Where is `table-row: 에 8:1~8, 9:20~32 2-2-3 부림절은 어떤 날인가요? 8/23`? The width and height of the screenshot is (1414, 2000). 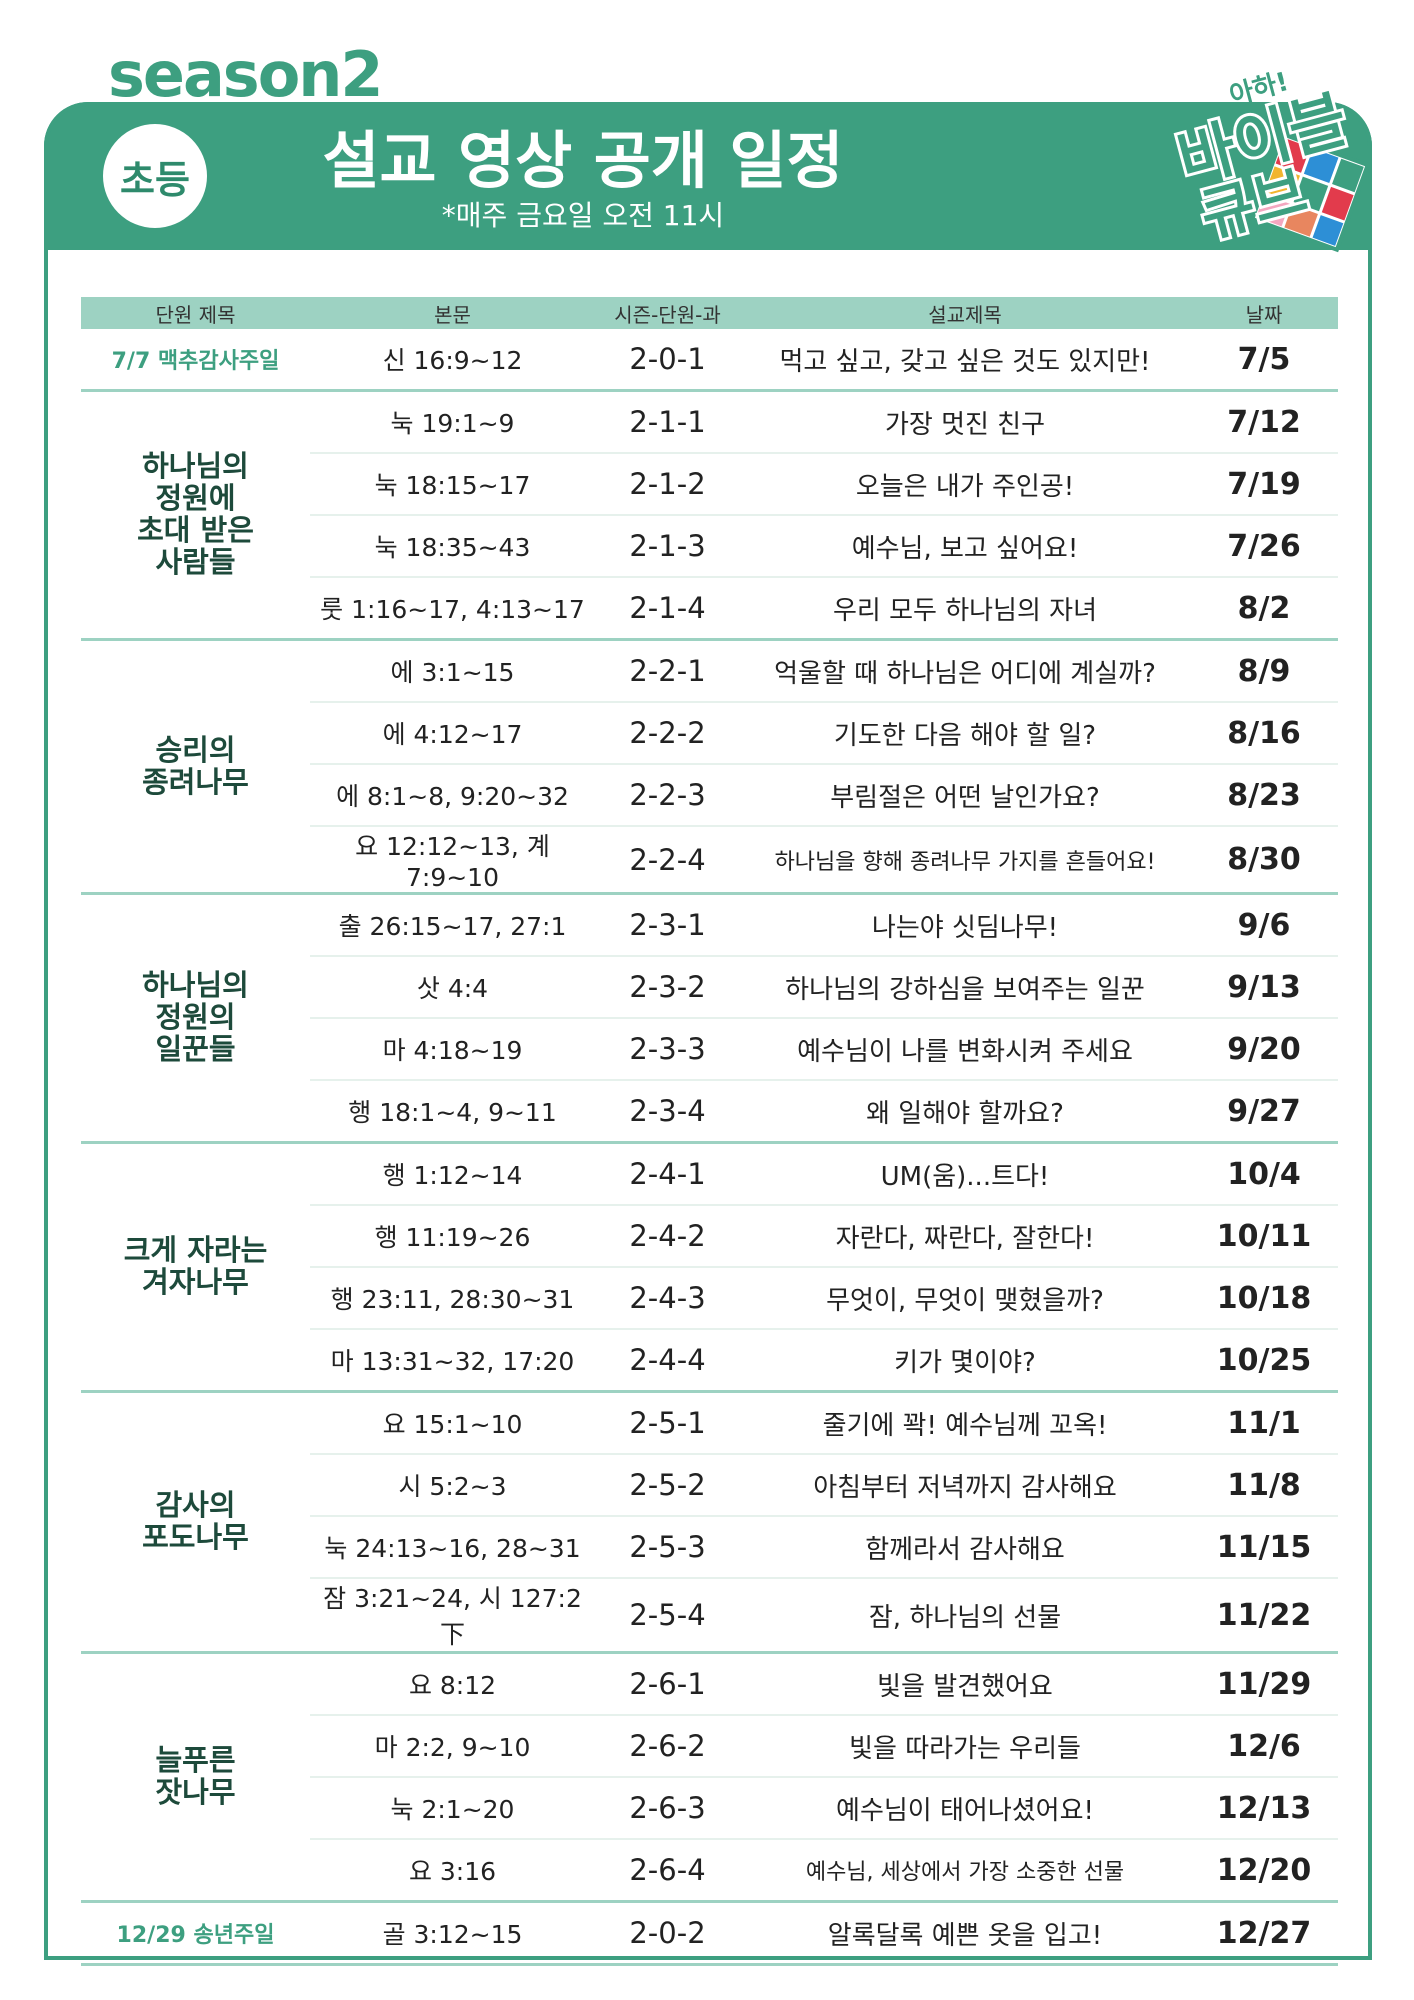 table-row: 에 8:1~8, 9:20~32 2-2-3 부림절은 어떤 날인가요? 8/23 is located at coordinates (709, 795).